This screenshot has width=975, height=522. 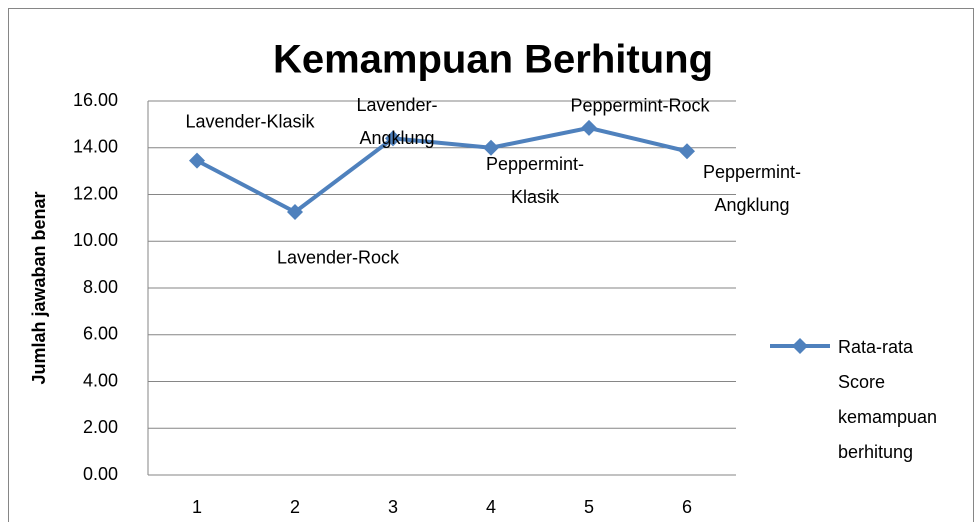 What do you see at coordinates (338, 257) in the screenshot?
I see `point-annotation: Lavender-Rock` at bounding box center [338, 257].